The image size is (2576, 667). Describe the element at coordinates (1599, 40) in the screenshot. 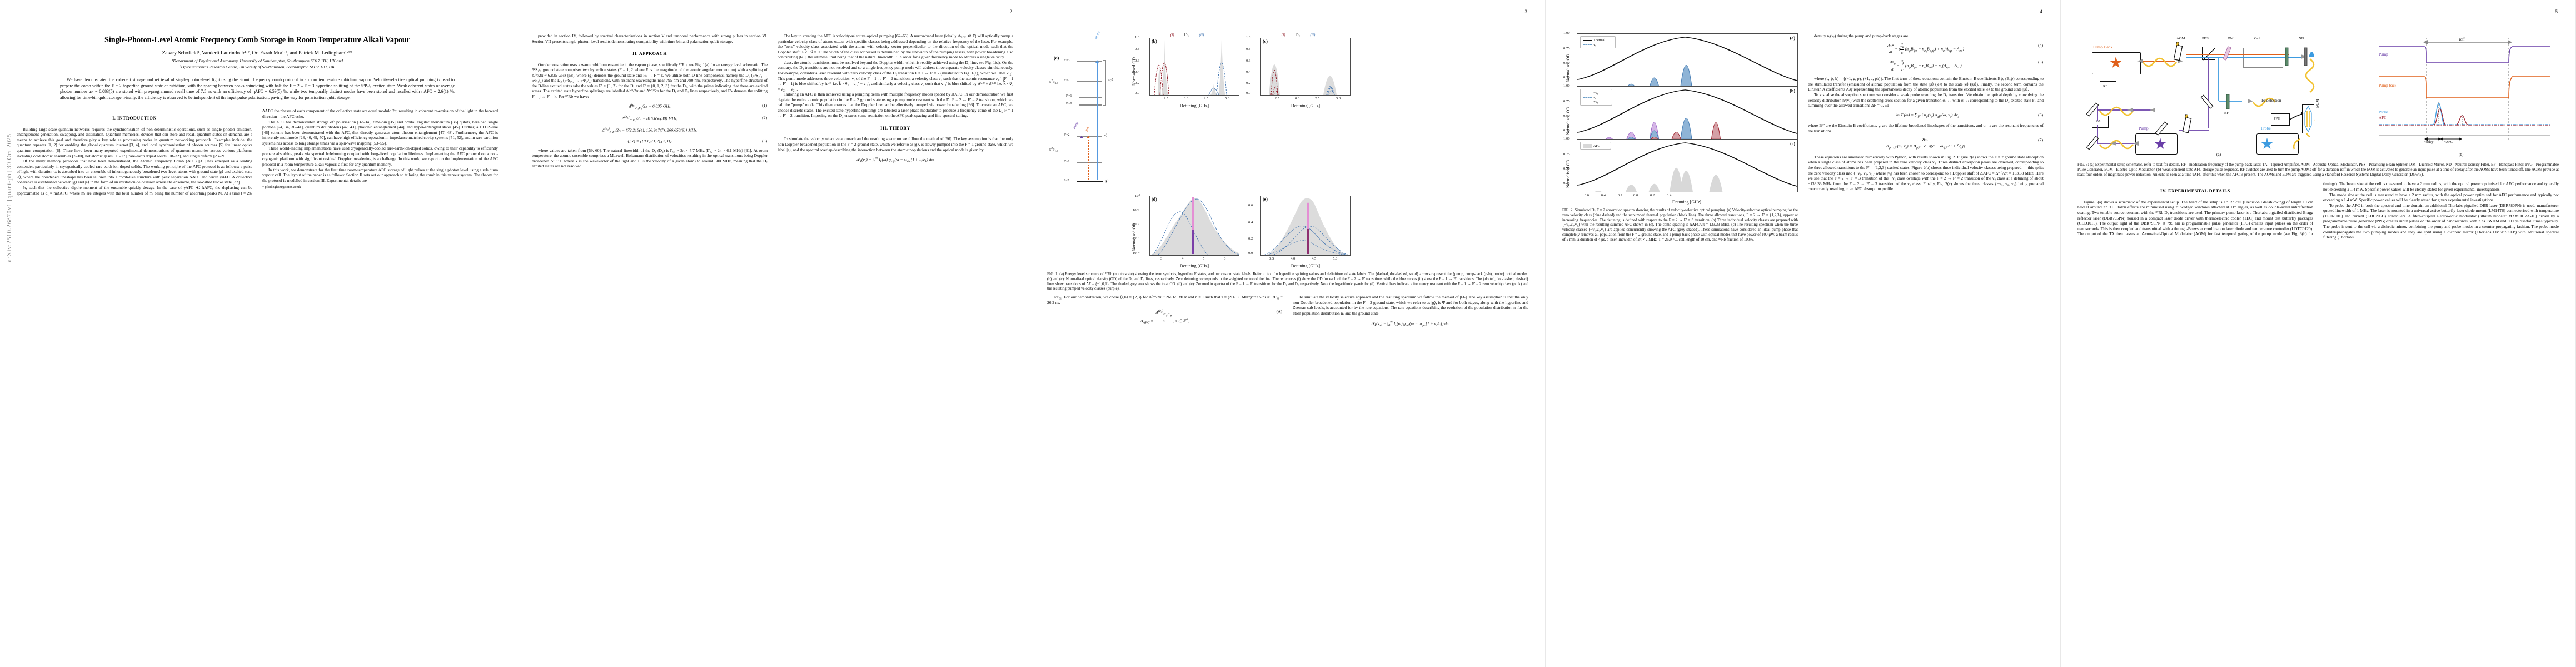

I see `legend-label: Thermal` at that location.